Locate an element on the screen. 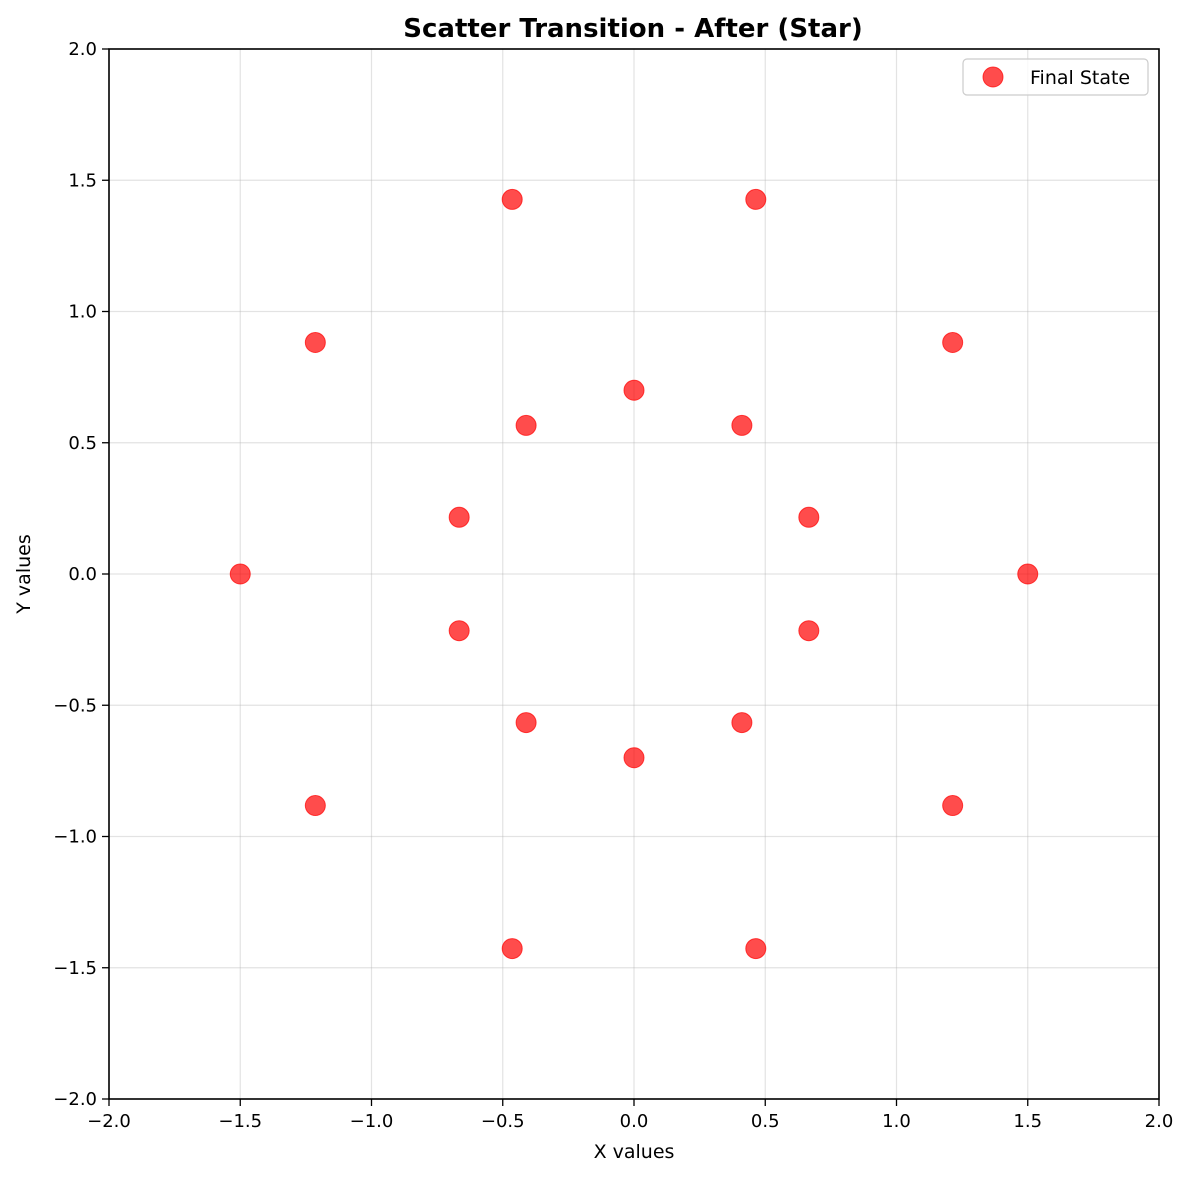  legend-marker is located at coordinates (993, 77).